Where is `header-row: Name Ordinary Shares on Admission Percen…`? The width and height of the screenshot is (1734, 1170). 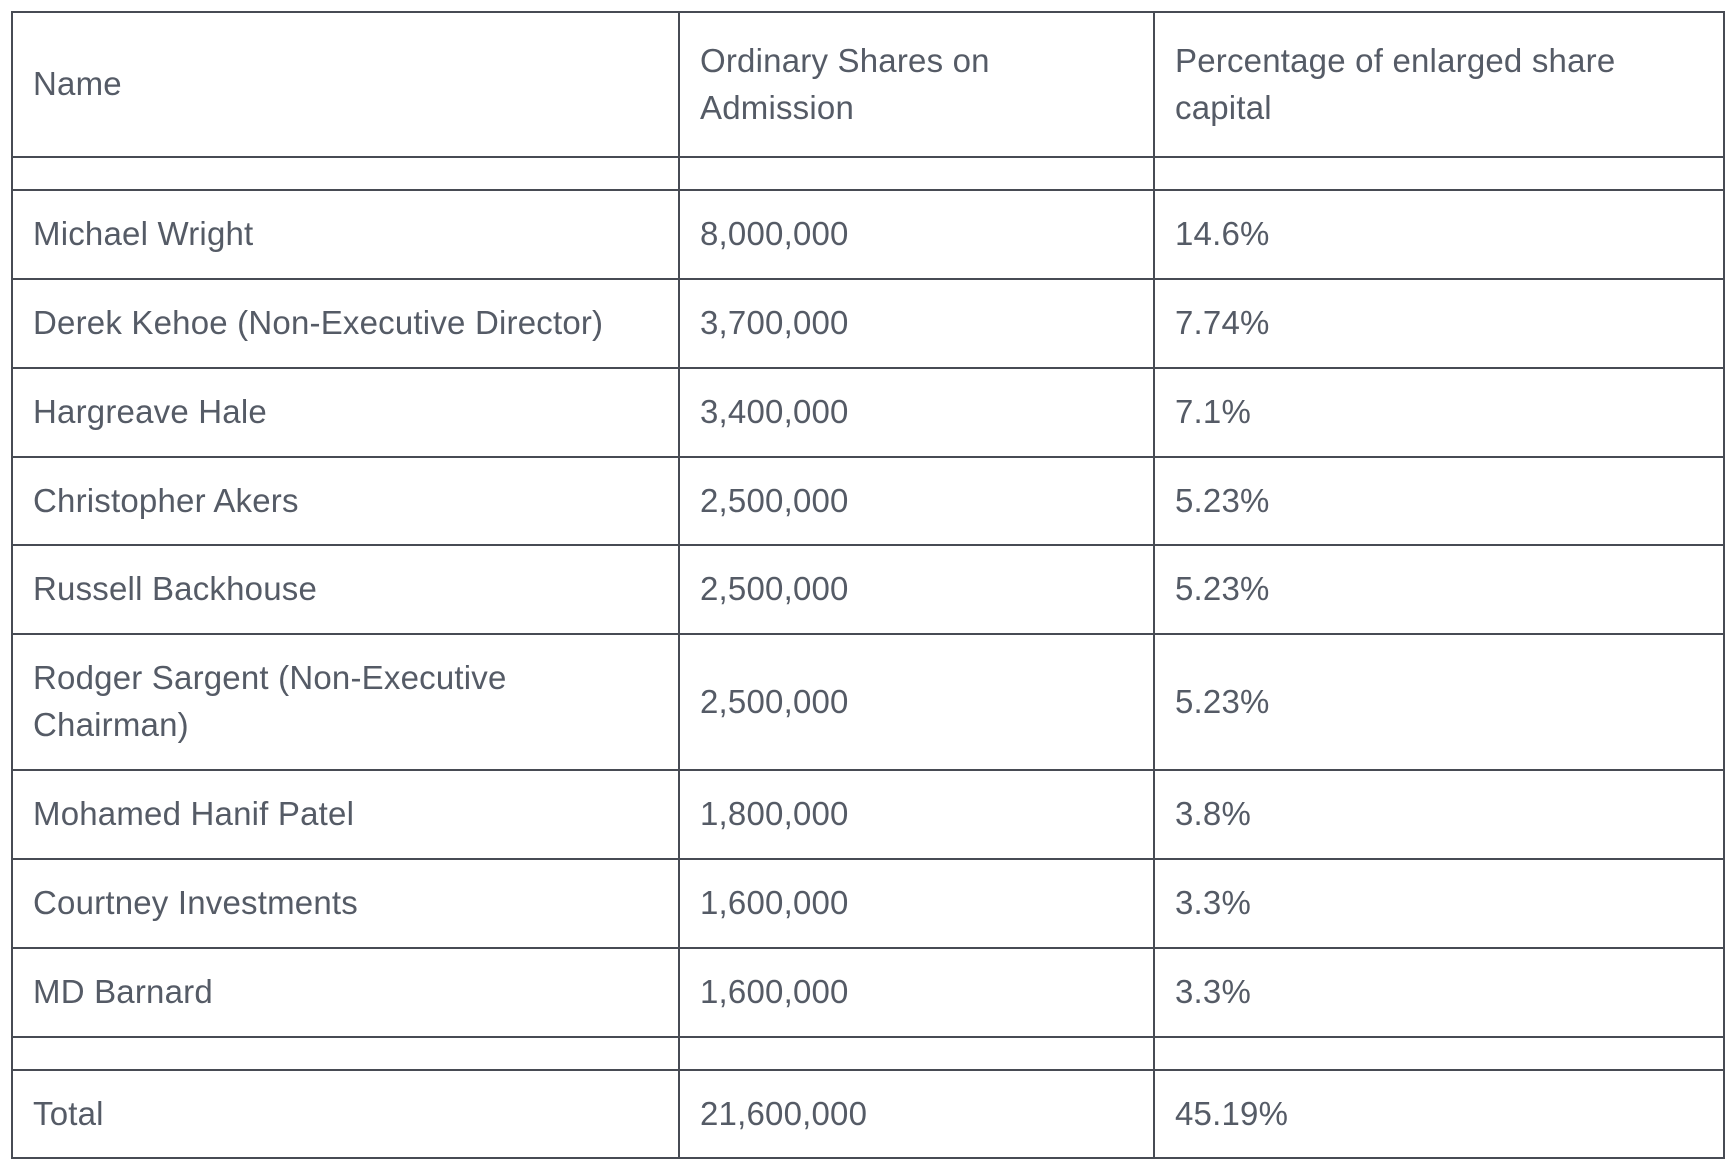 header-row: Name Ordinary Shares on Admission Percen… is located at coordinates (868, 84).